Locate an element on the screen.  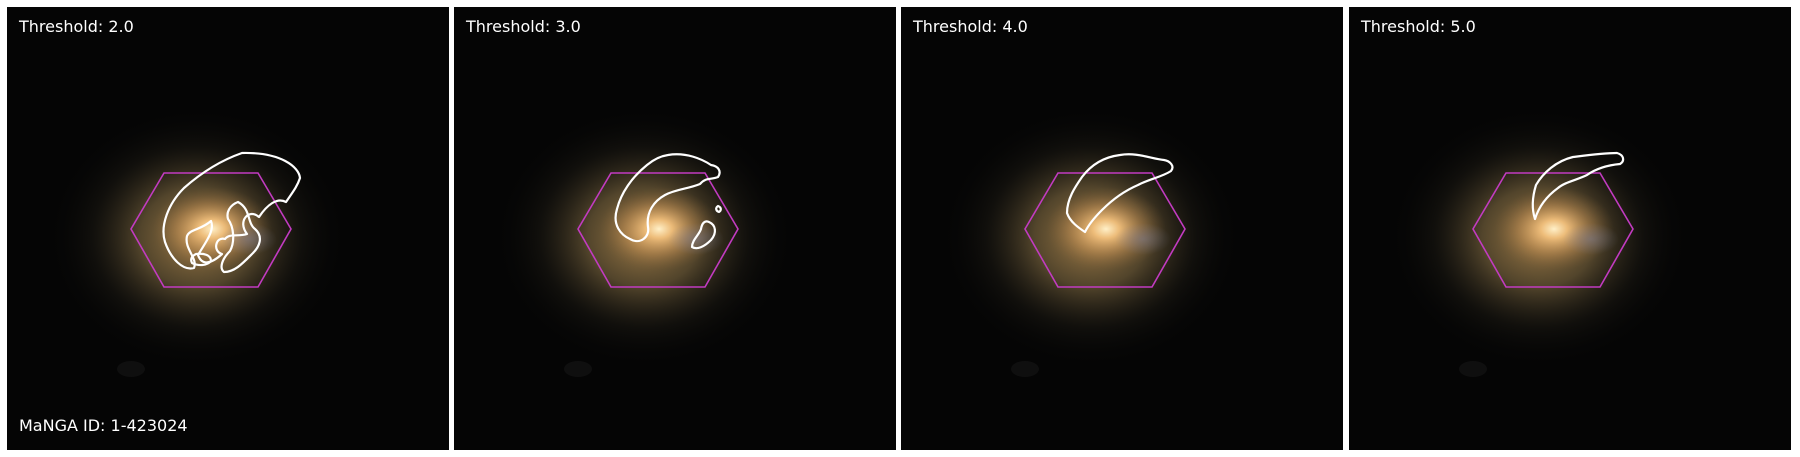
threshold-label: Threshold: 5.0 is located at coordinates (1418, 26).